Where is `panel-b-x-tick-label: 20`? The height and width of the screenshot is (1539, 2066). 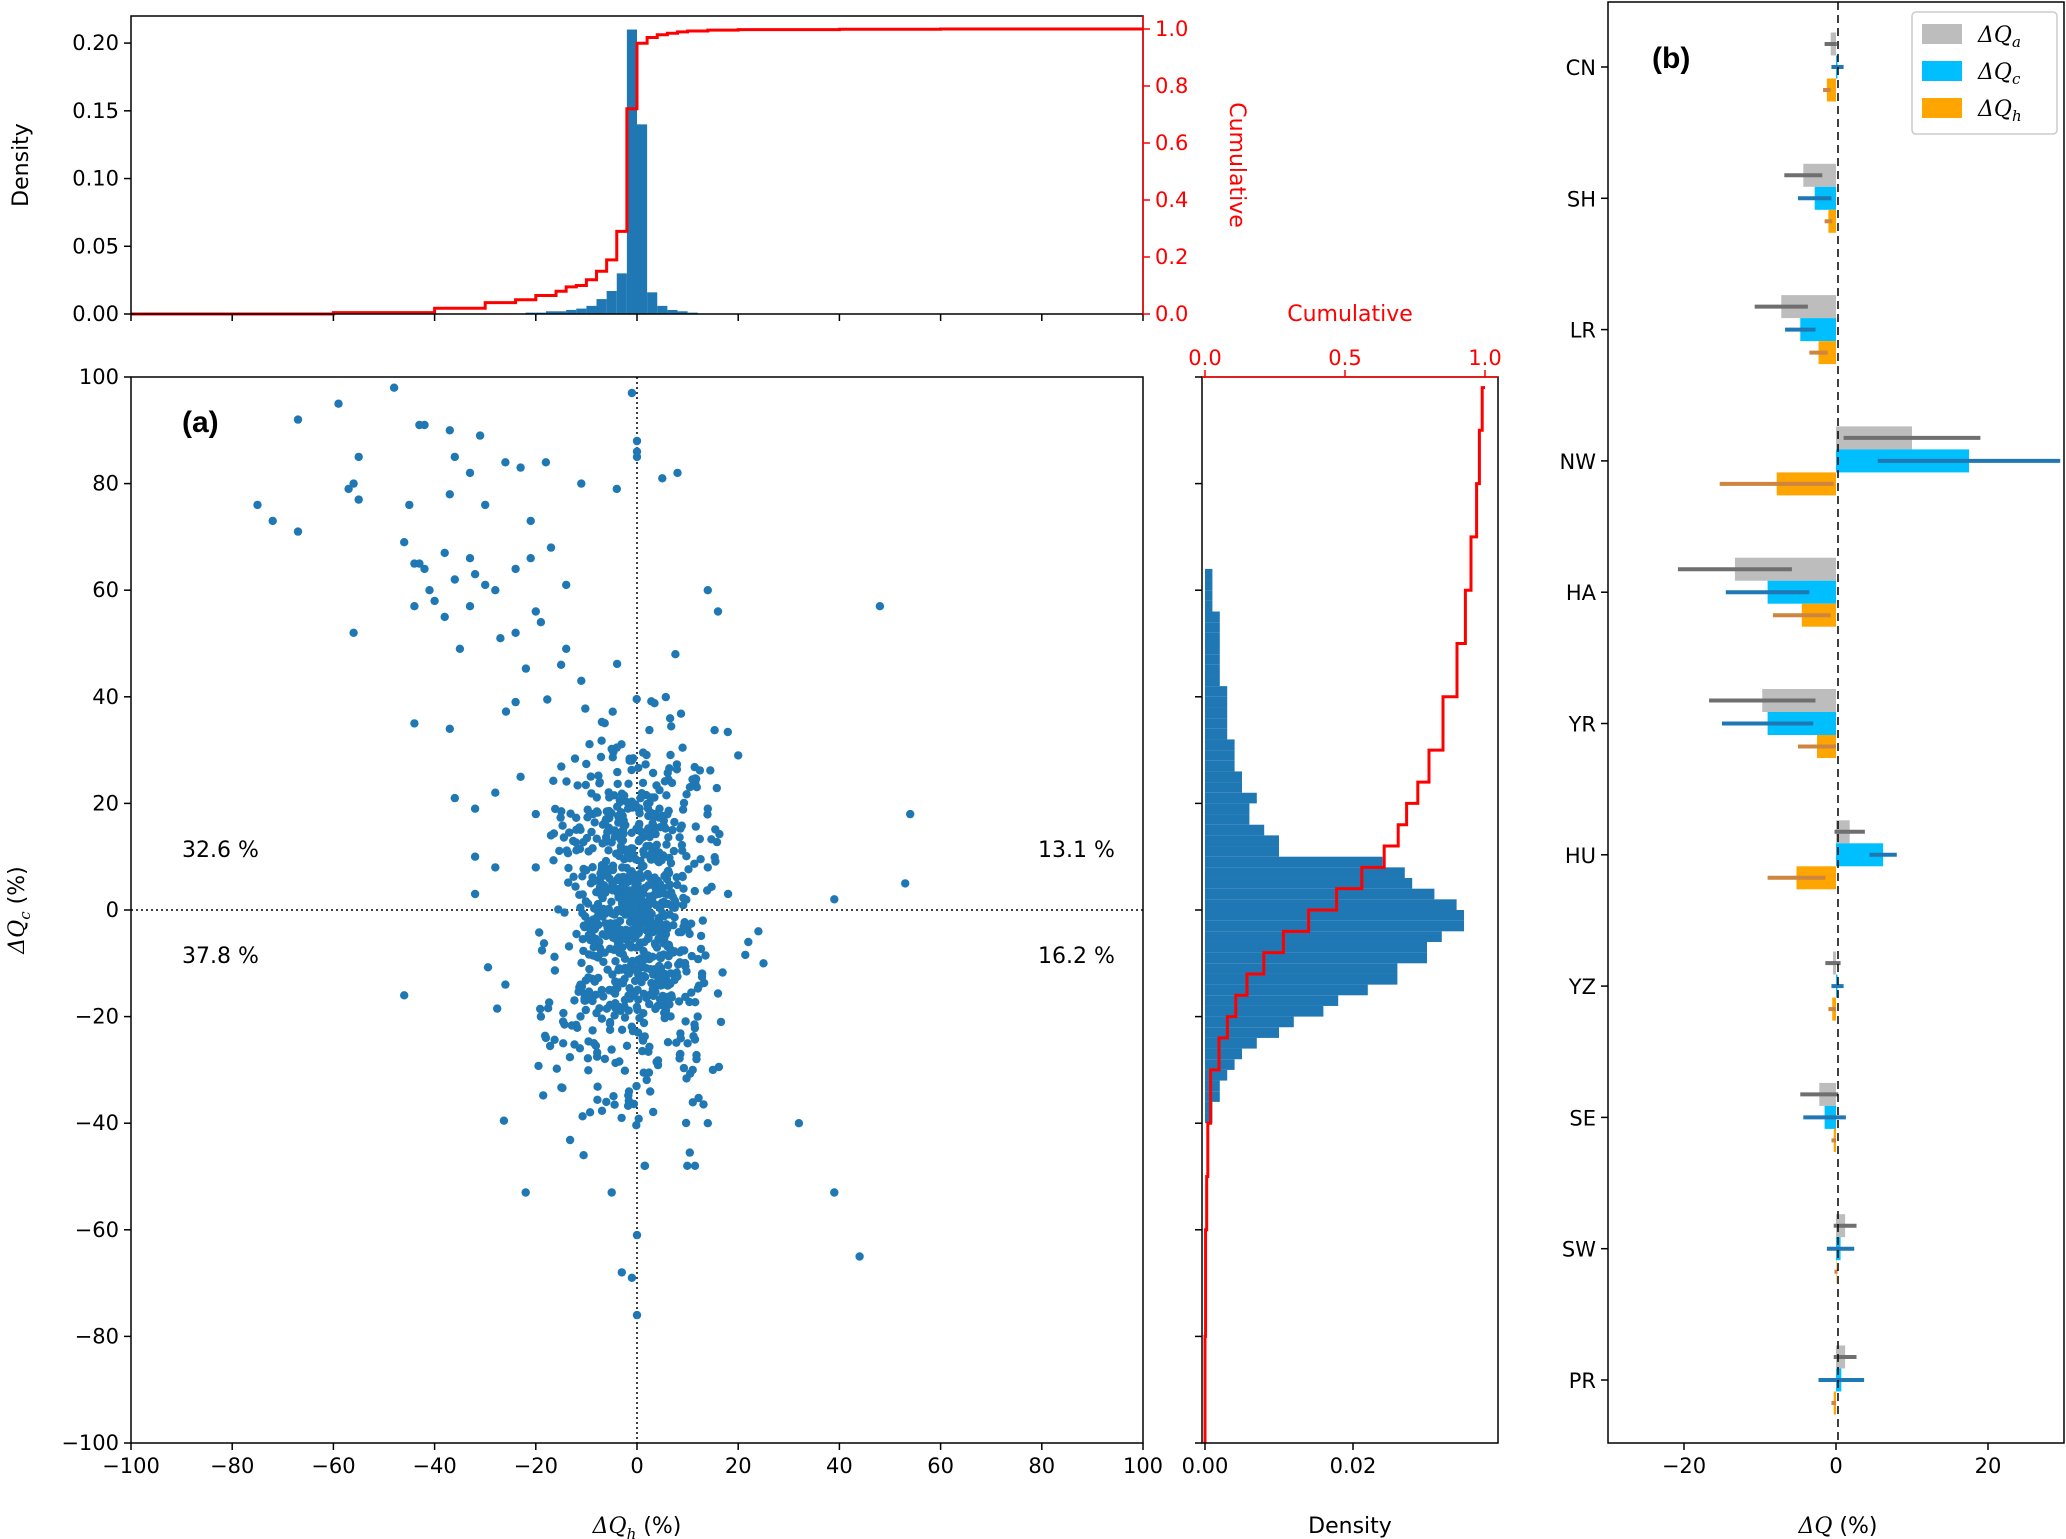 panel-b-x-tick-label: 20 is located at coordinates (1988, 1466).